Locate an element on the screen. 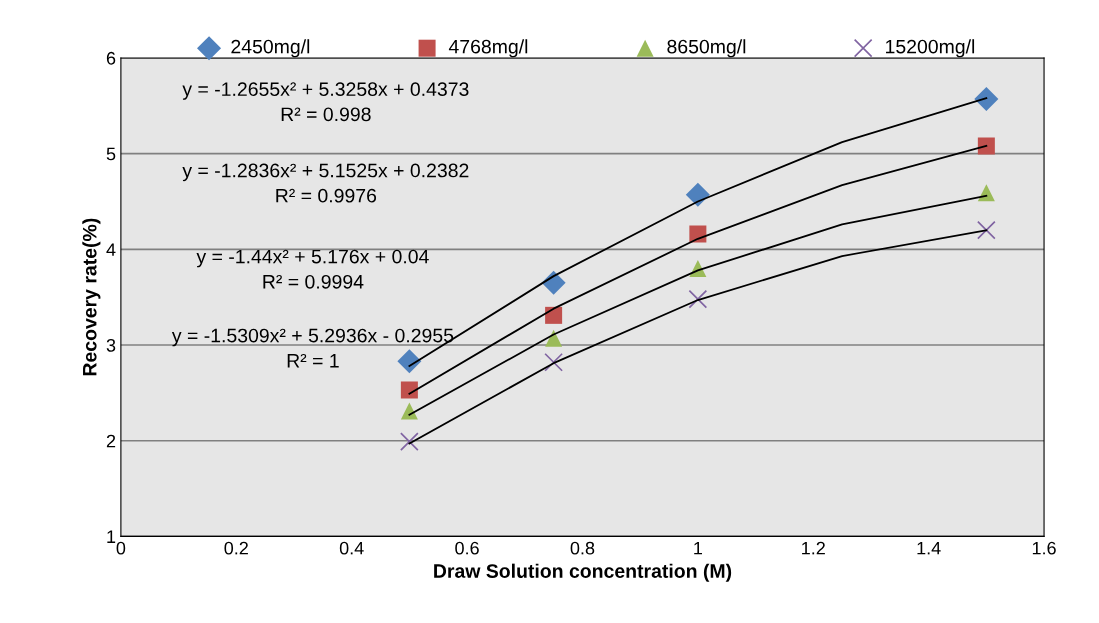  legend-label: 4768mg/l is located at coordinates (488, 48).